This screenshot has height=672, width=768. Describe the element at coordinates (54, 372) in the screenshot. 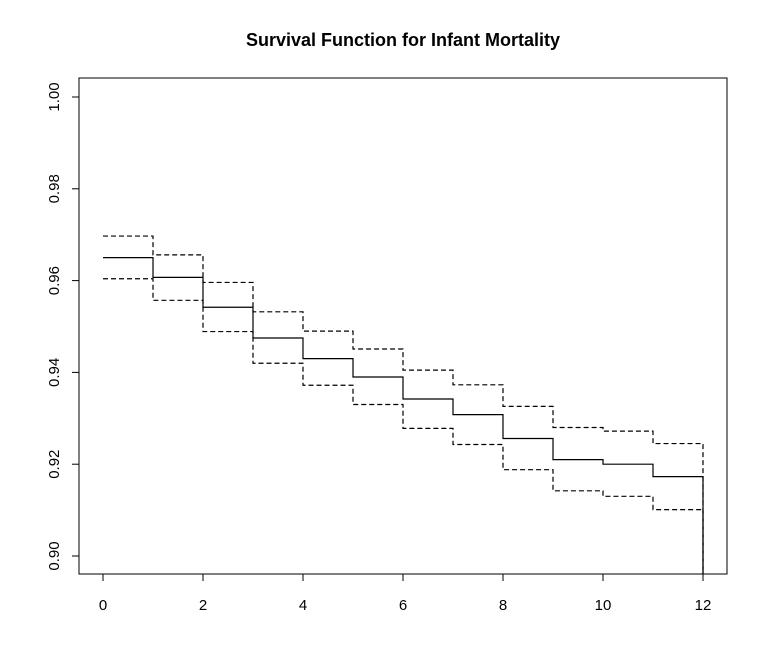

I see `y-tick-label: 0.94` at that location.